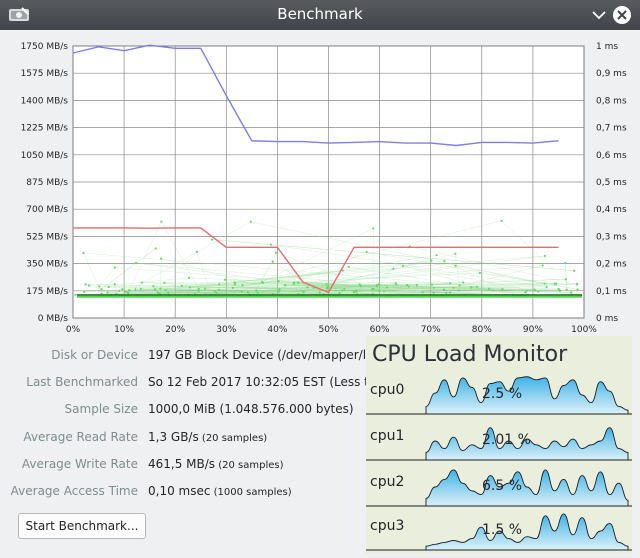 This screenshot has width=640, height=558. I want to click on cpu-row: cpu3 1.5 %, so click(499, 532).